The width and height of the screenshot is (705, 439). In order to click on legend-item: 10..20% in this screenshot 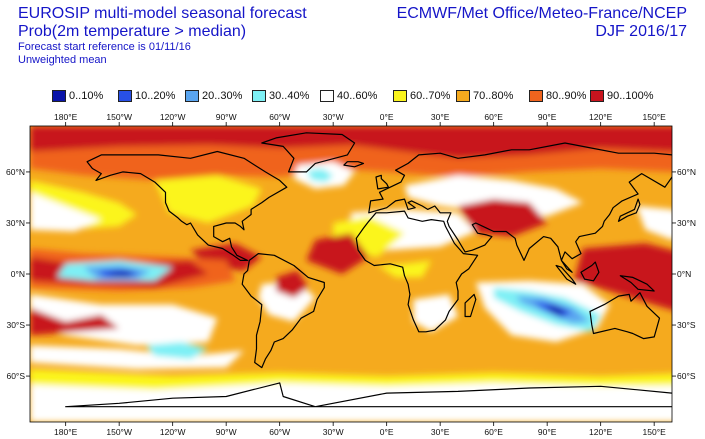, I will do `click(146, 96)`.